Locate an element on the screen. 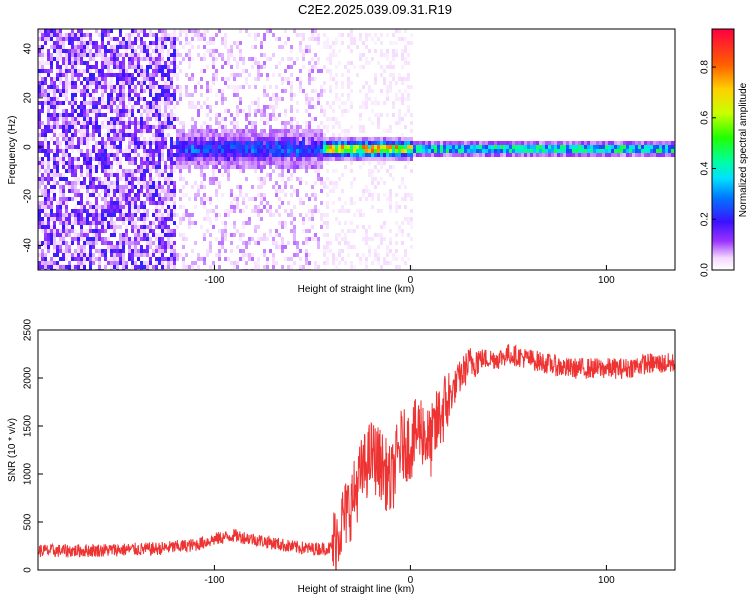  heat-cell-2007 is located at coordinates (165, 95).